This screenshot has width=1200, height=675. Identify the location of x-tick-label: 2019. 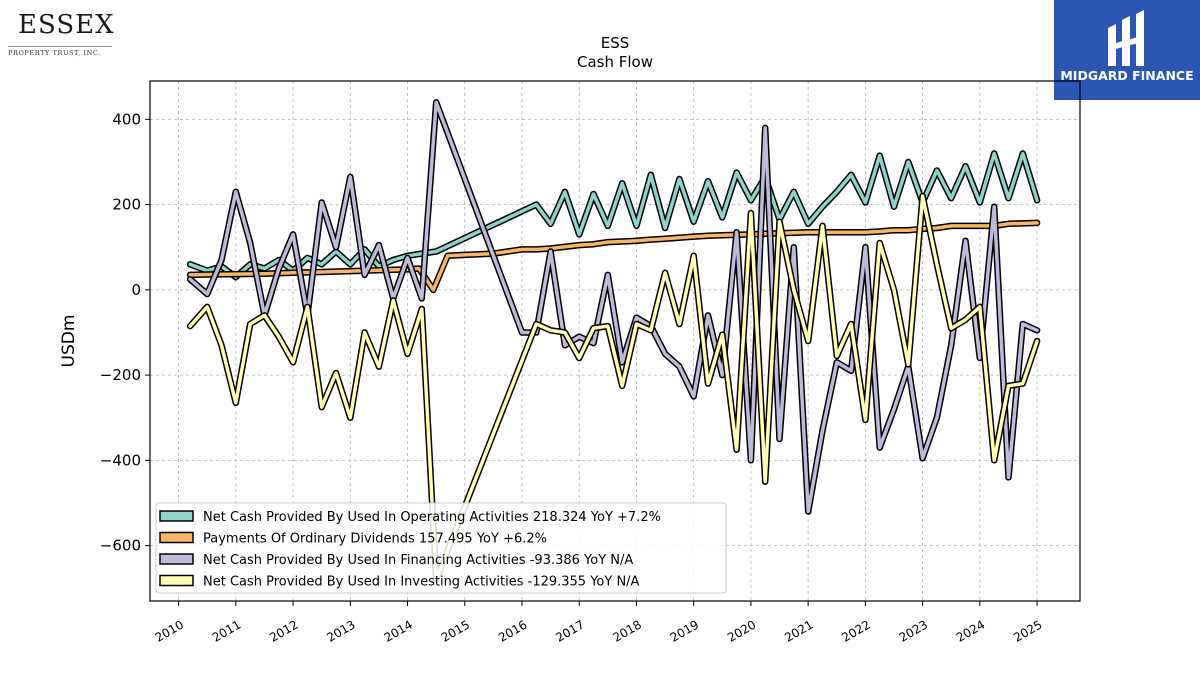
(684, 630).